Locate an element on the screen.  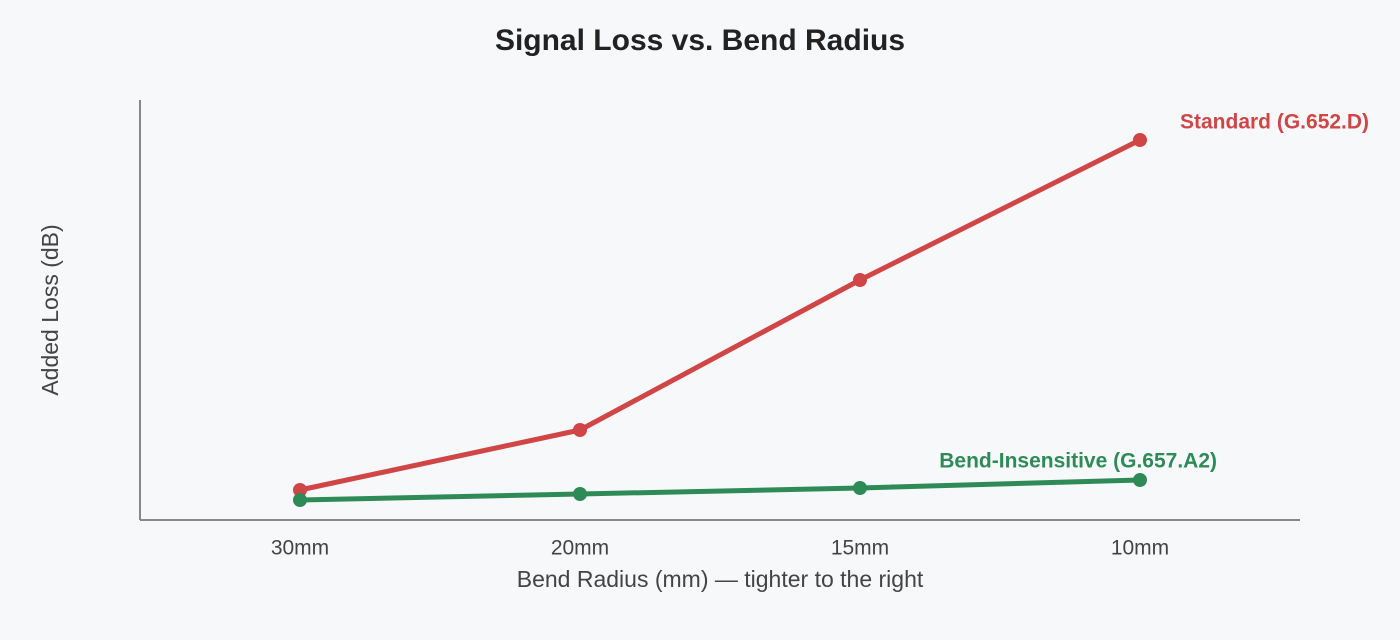
series-label: Standard (G.652.D) is located at coordinates (1274, 122).